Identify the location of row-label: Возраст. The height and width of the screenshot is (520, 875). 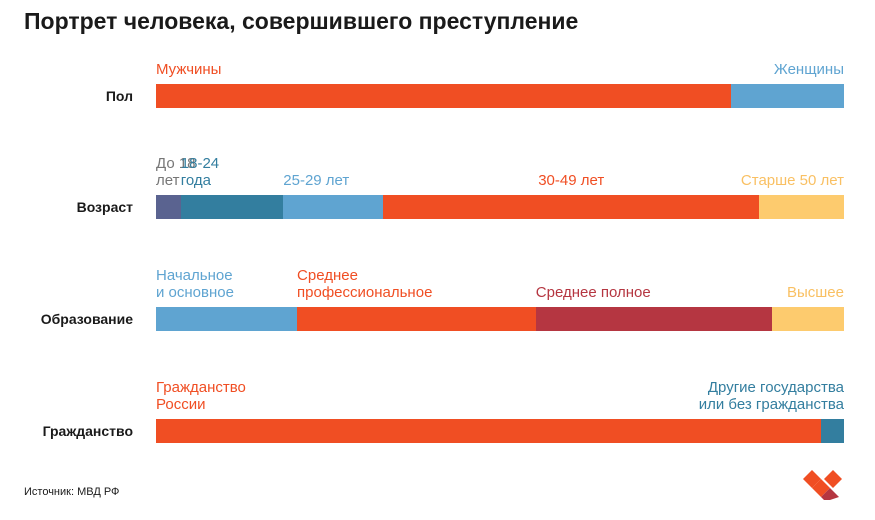
(104, 207).